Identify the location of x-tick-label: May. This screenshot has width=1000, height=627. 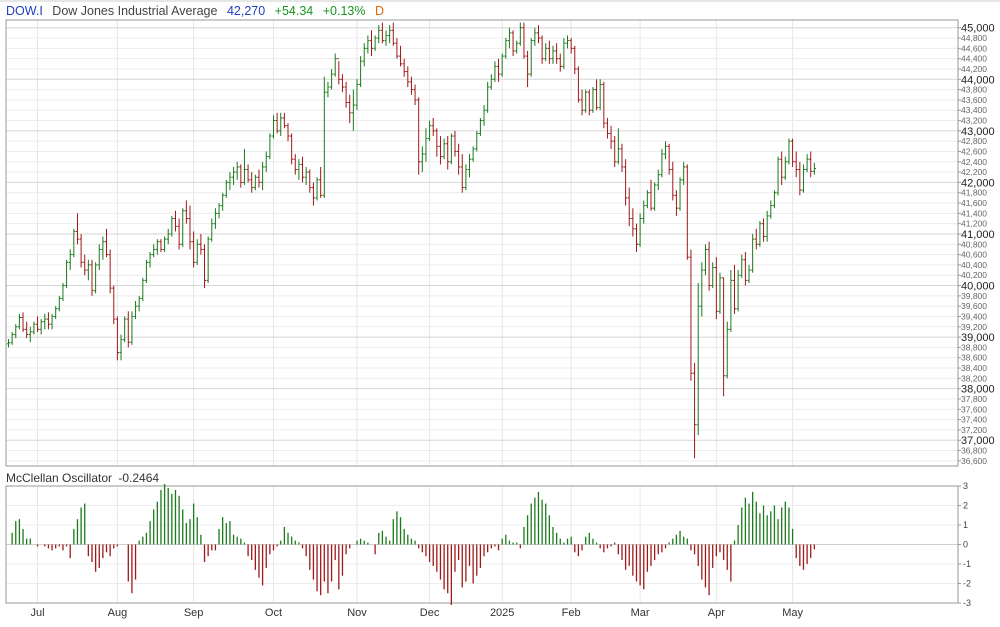
(792, 613).